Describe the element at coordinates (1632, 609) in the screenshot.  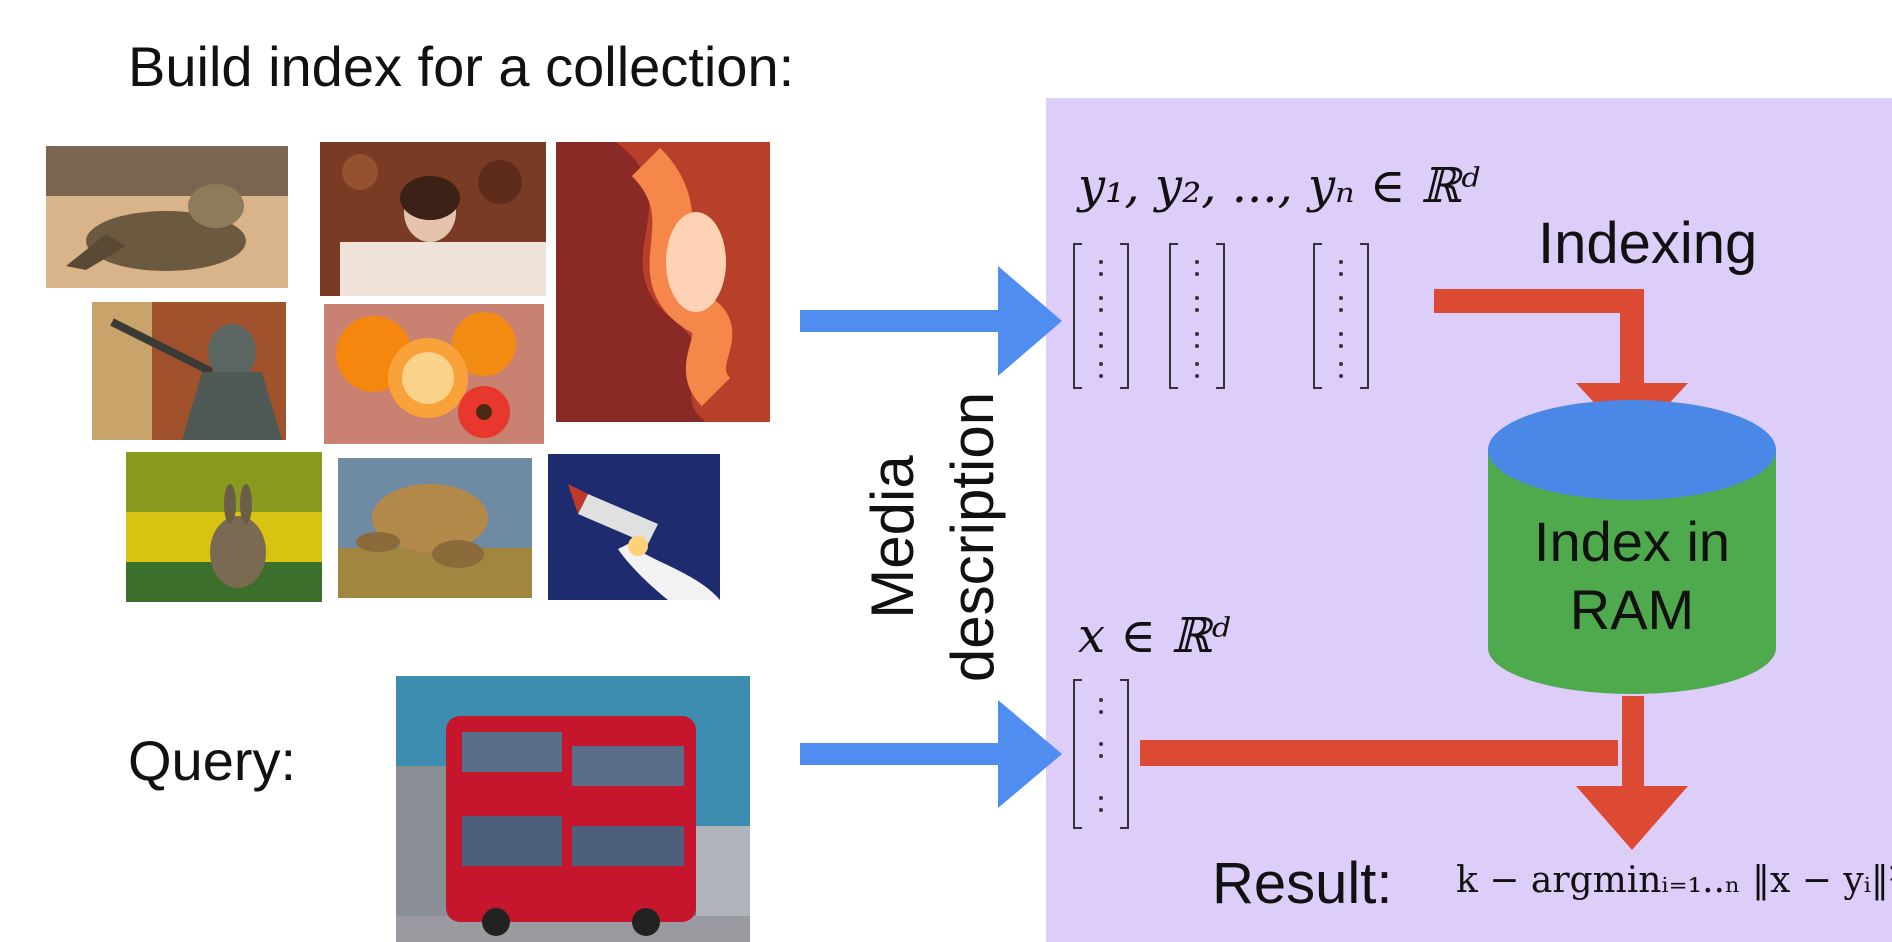
I see `index-label-line2: RAM` at that location.